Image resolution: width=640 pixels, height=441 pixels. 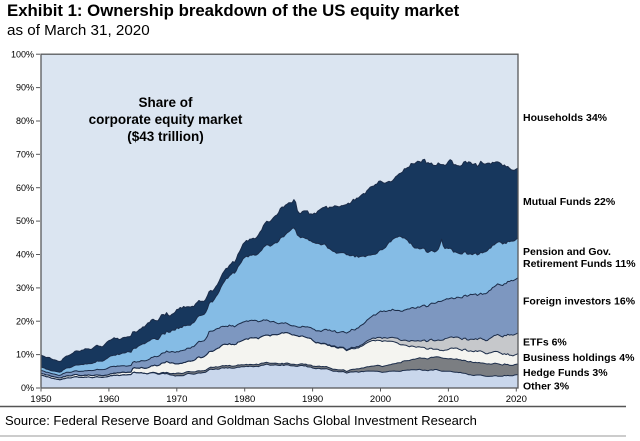 I want to click on svg-text: Other 3%, so click(x=546, y=387).